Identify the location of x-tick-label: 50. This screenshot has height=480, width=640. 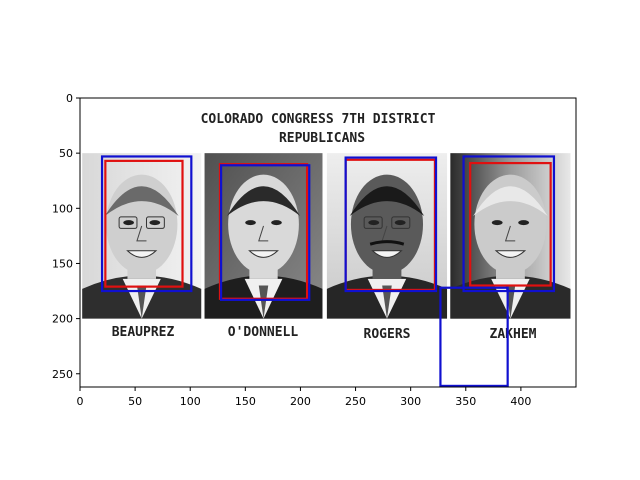
(135, 401).